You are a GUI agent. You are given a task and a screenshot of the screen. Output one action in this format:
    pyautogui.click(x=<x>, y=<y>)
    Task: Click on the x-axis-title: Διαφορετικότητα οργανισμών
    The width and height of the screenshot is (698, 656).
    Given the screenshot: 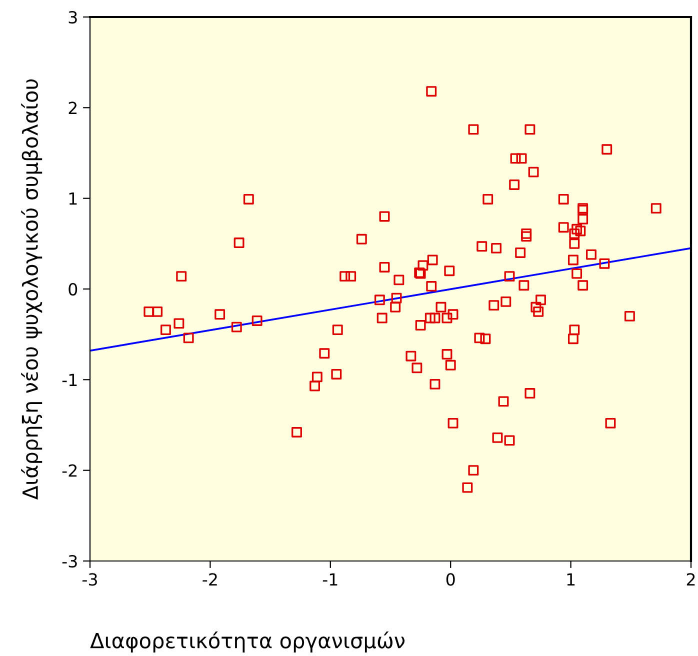 What is the action you would take?
    pyautogui.click(x=247, y=642)
    